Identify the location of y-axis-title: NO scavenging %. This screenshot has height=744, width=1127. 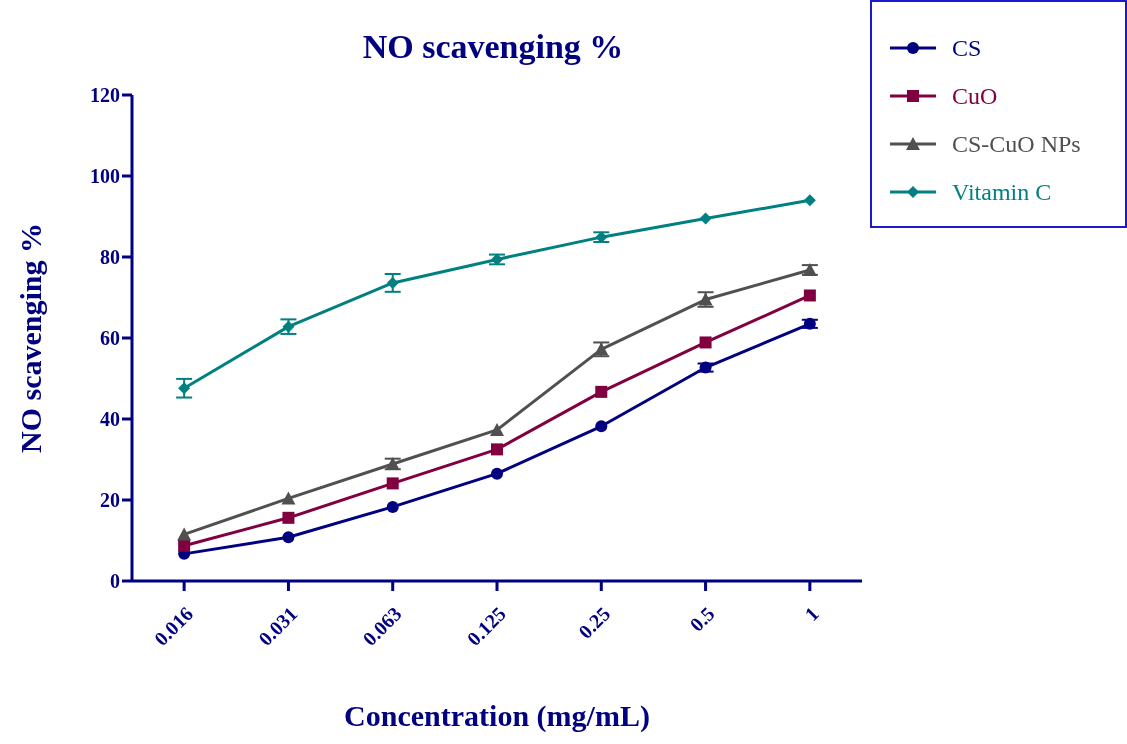
(30, 338).